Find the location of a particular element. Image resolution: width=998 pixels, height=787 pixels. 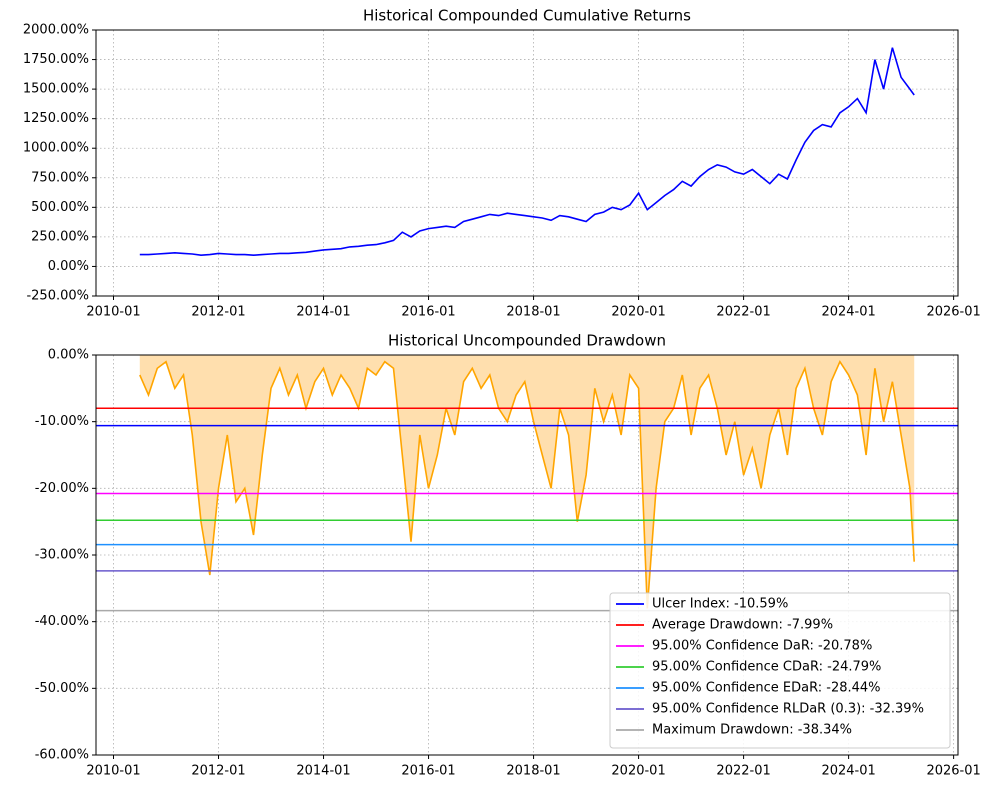

y-tick-label: 1000.00% is located at coordinates (56, 148).